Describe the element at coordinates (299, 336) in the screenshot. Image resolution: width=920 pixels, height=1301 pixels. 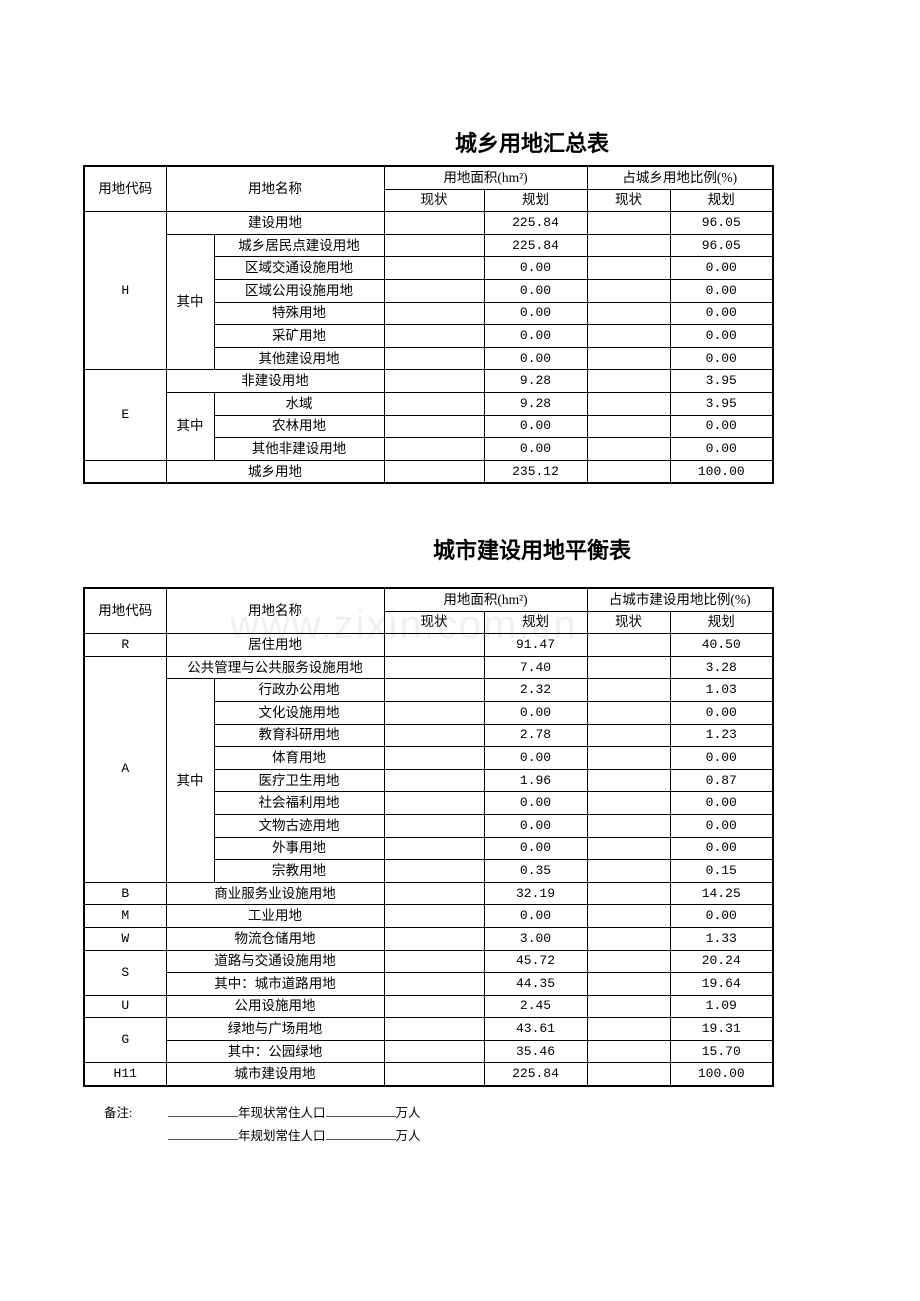
I see `land-name: 采矿用地` at that location.